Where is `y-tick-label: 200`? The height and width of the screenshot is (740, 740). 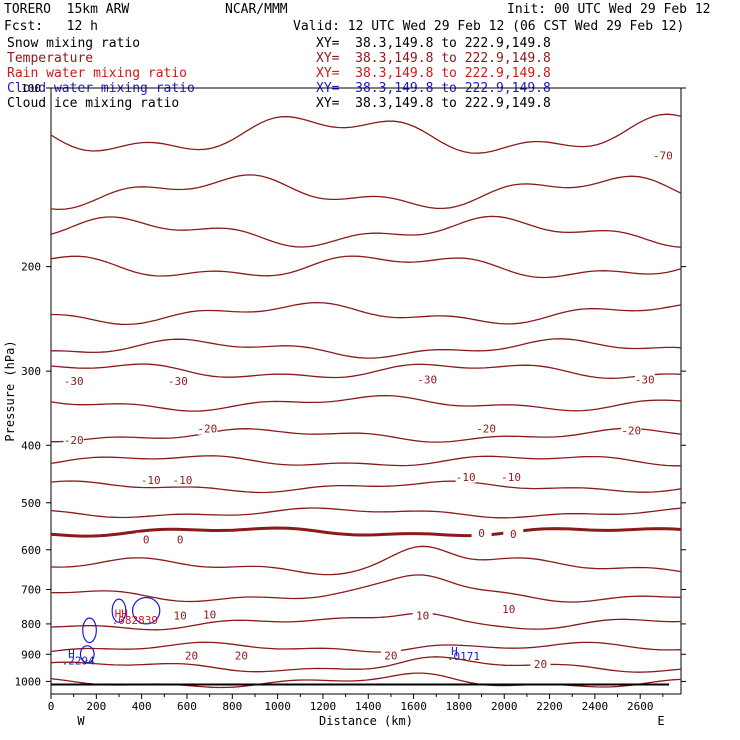
y-tick-label: 200 is located at coordinates (31, 267).